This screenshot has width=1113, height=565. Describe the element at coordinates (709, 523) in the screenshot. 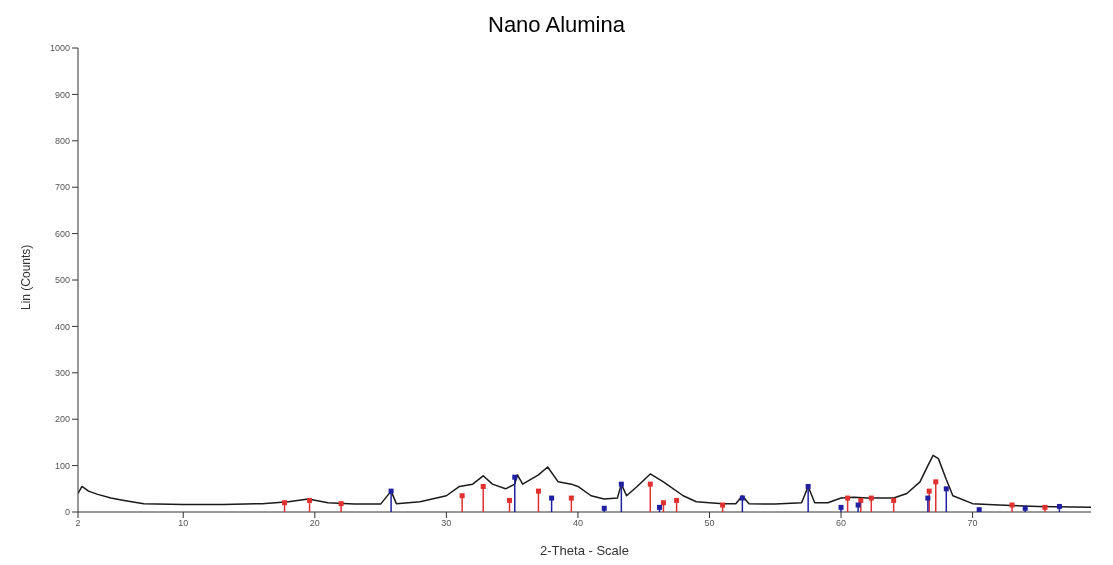

I see `x-tick-label: 50` at that location.